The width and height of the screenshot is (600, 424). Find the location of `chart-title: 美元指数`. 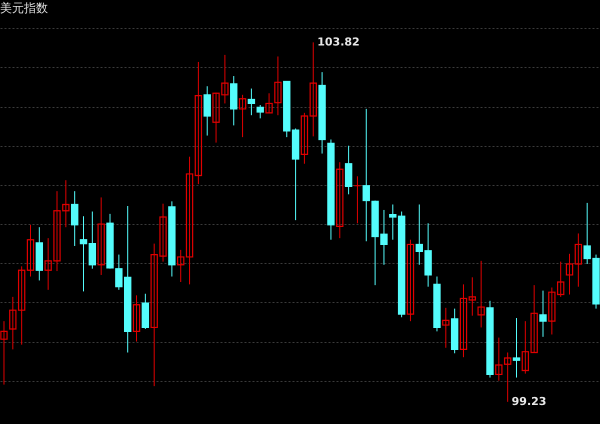

chart-title: 美元指数 is located at coordinates (24, 8).